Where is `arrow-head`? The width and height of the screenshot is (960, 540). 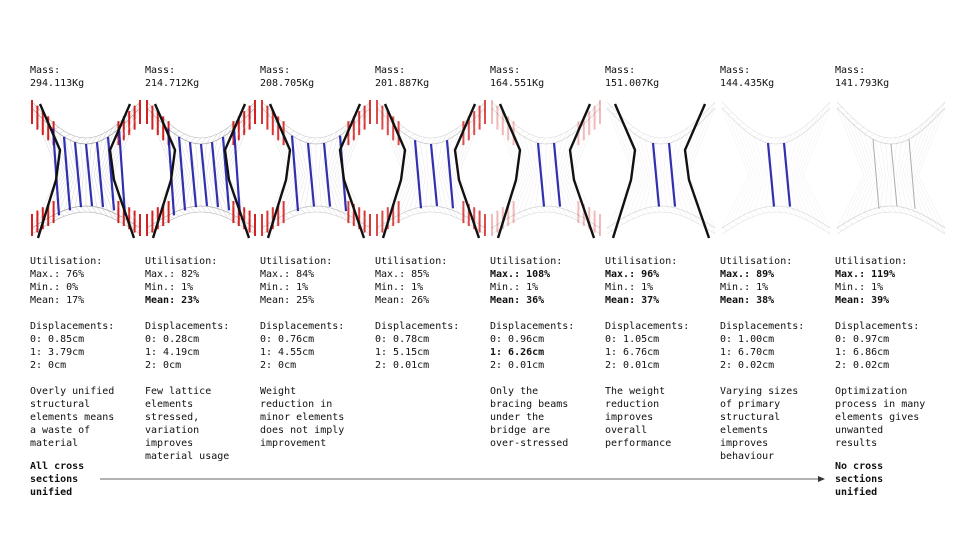
arrow-head is located at coordinates (821, 479).